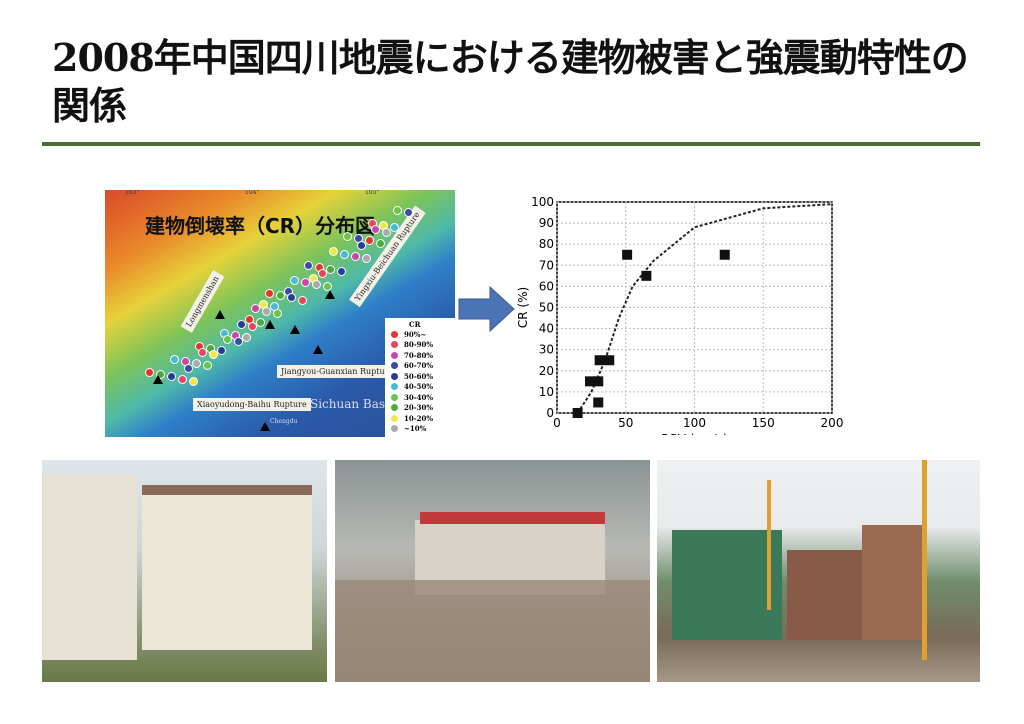 The width and height of the screenshot is (1024, 724). I want to click on legend-label: 30-40%, so click(419, 397).